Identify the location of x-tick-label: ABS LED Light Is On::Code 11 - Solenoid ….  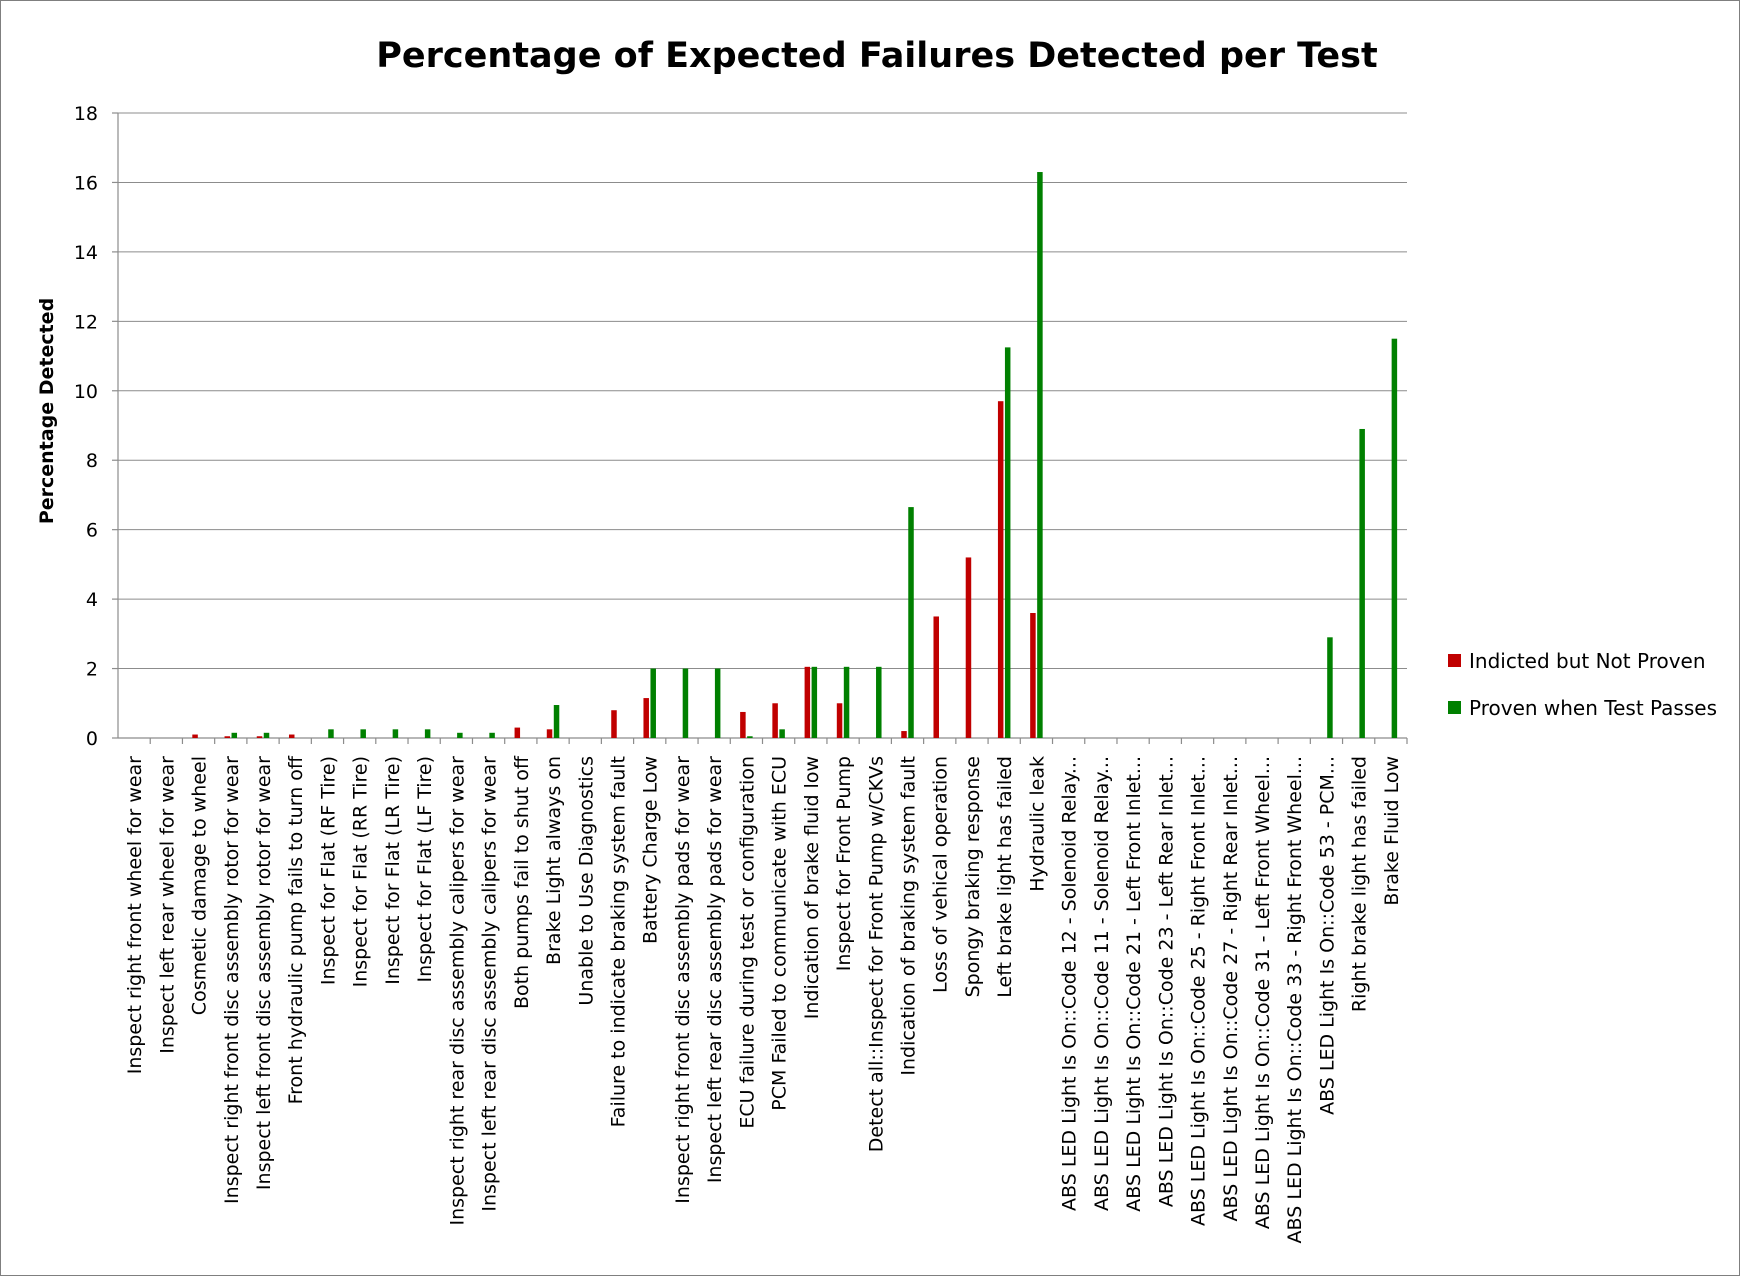
(1102, 983).